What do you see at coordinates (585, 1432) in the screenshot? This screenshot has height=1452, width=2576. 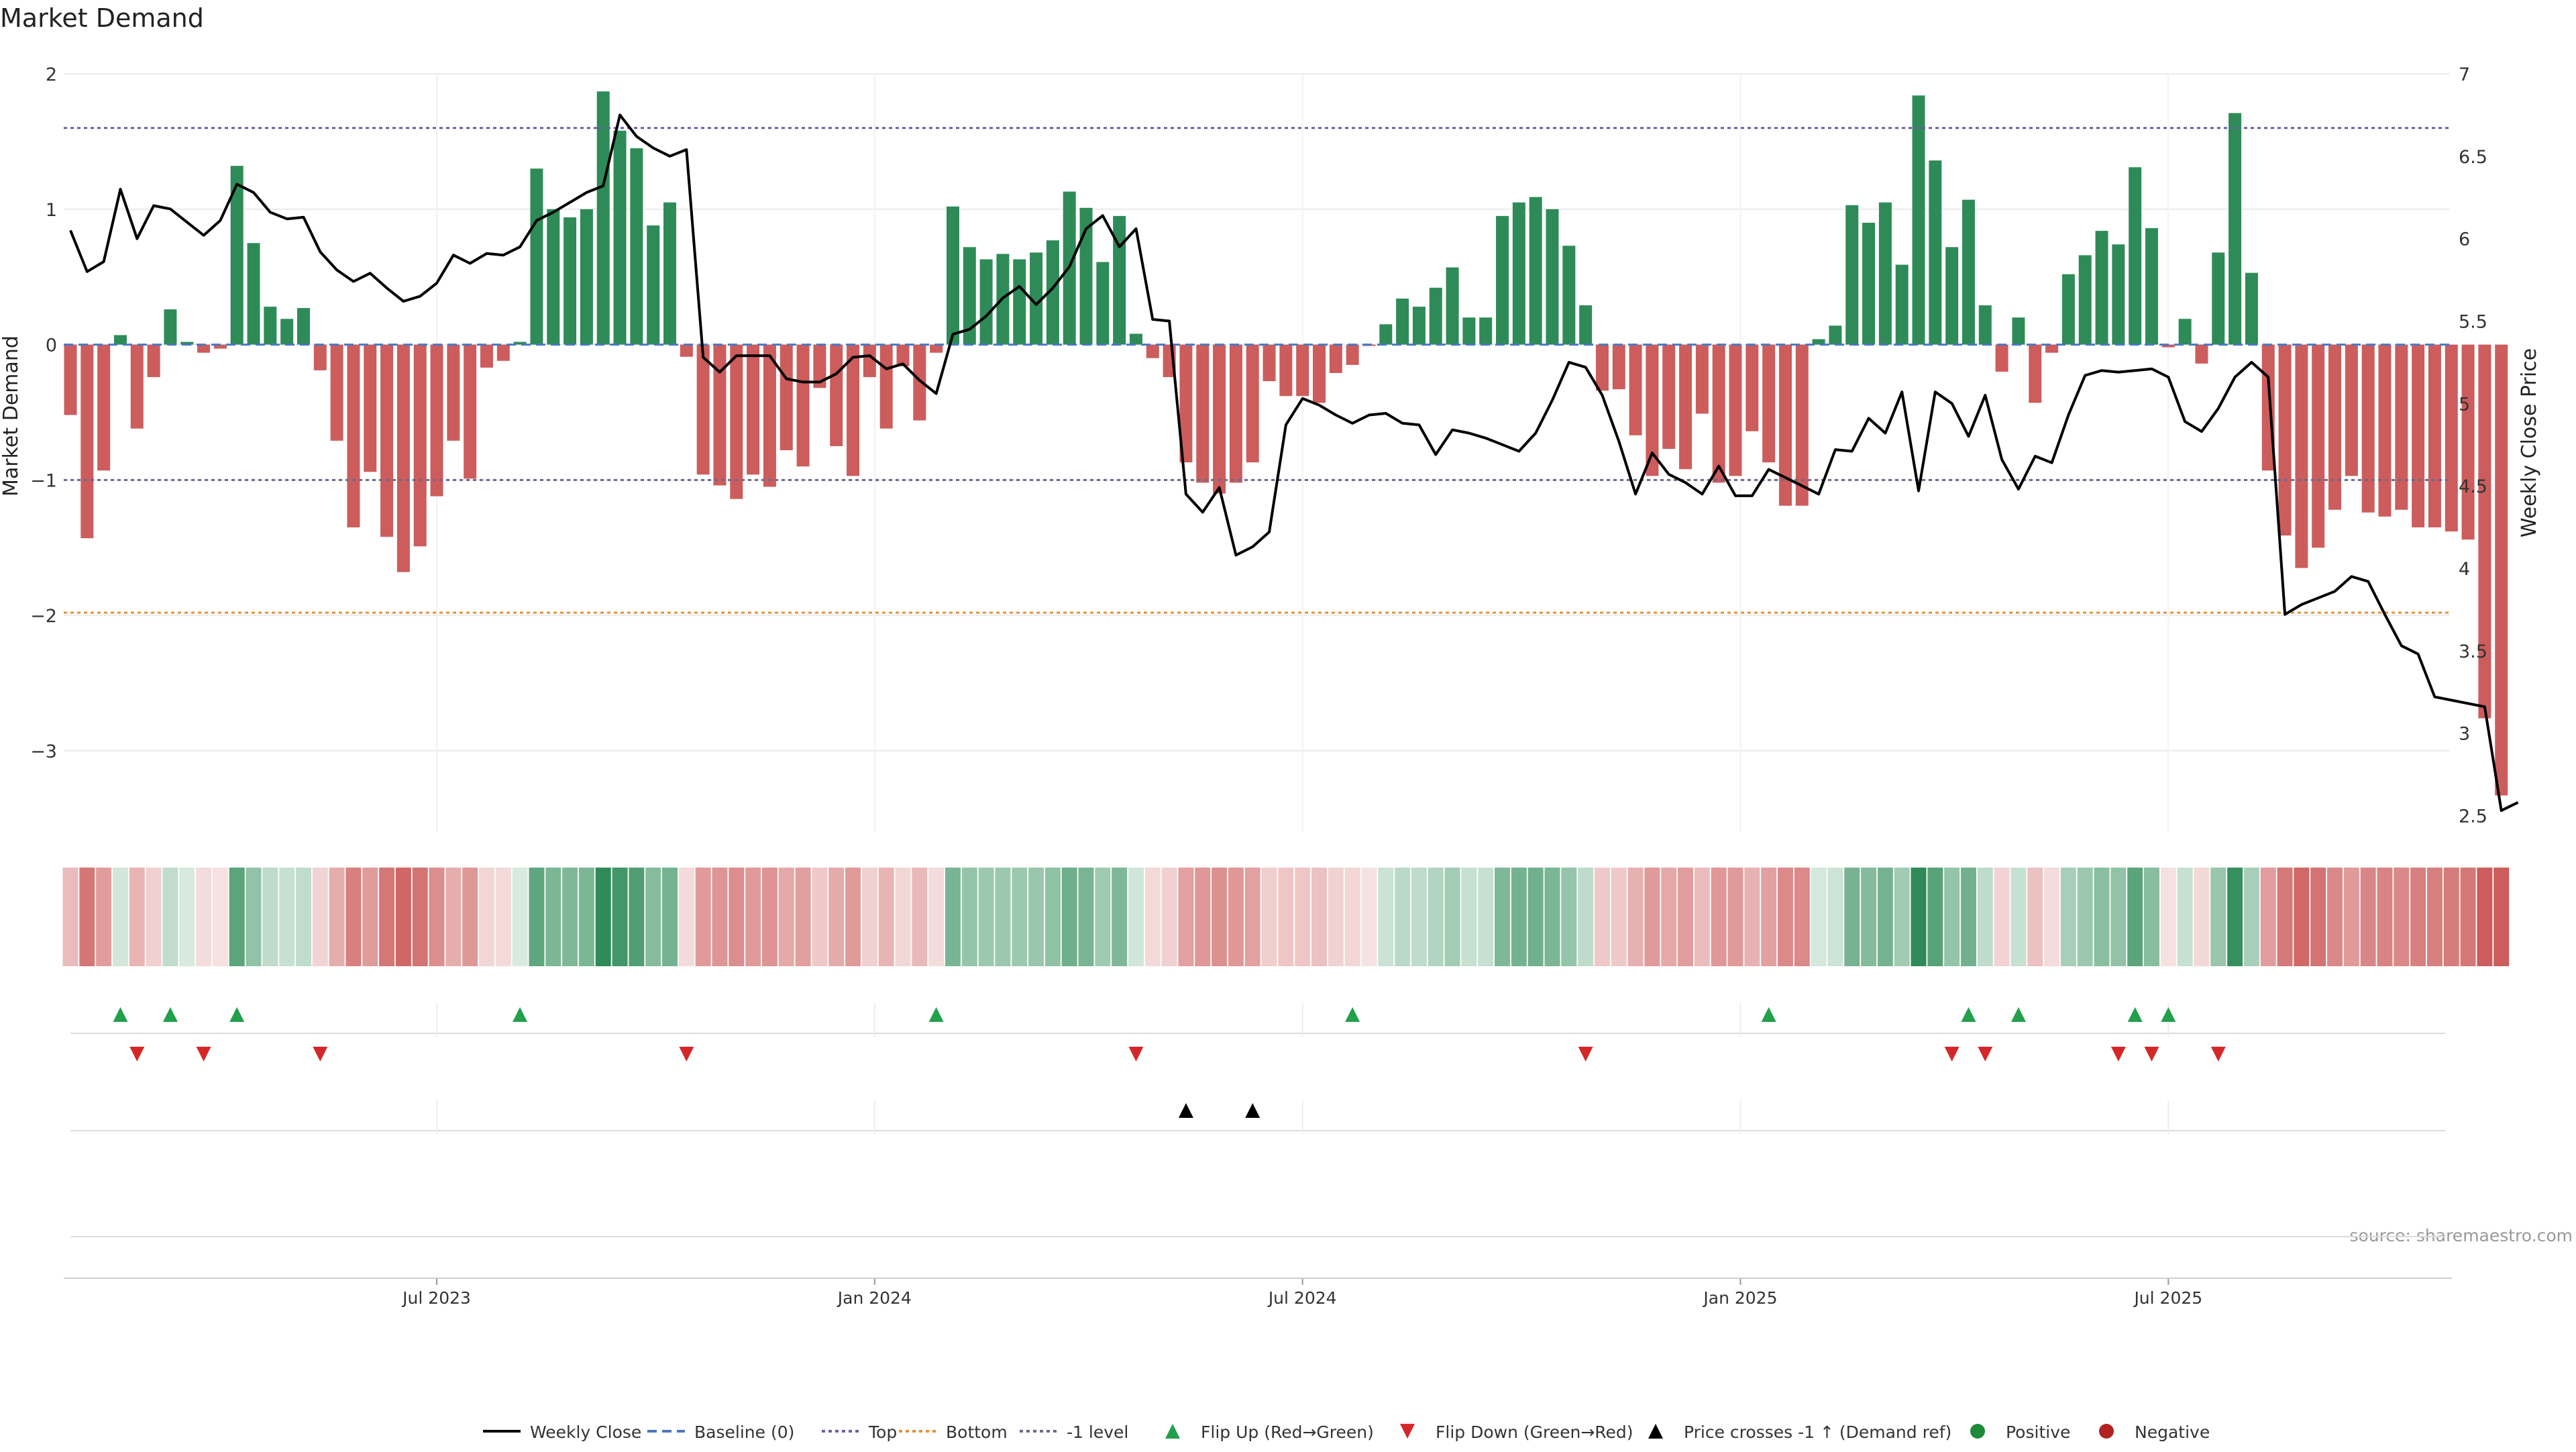 I see `legend-label: Weekly Close` at bounding box center [585, 1432].